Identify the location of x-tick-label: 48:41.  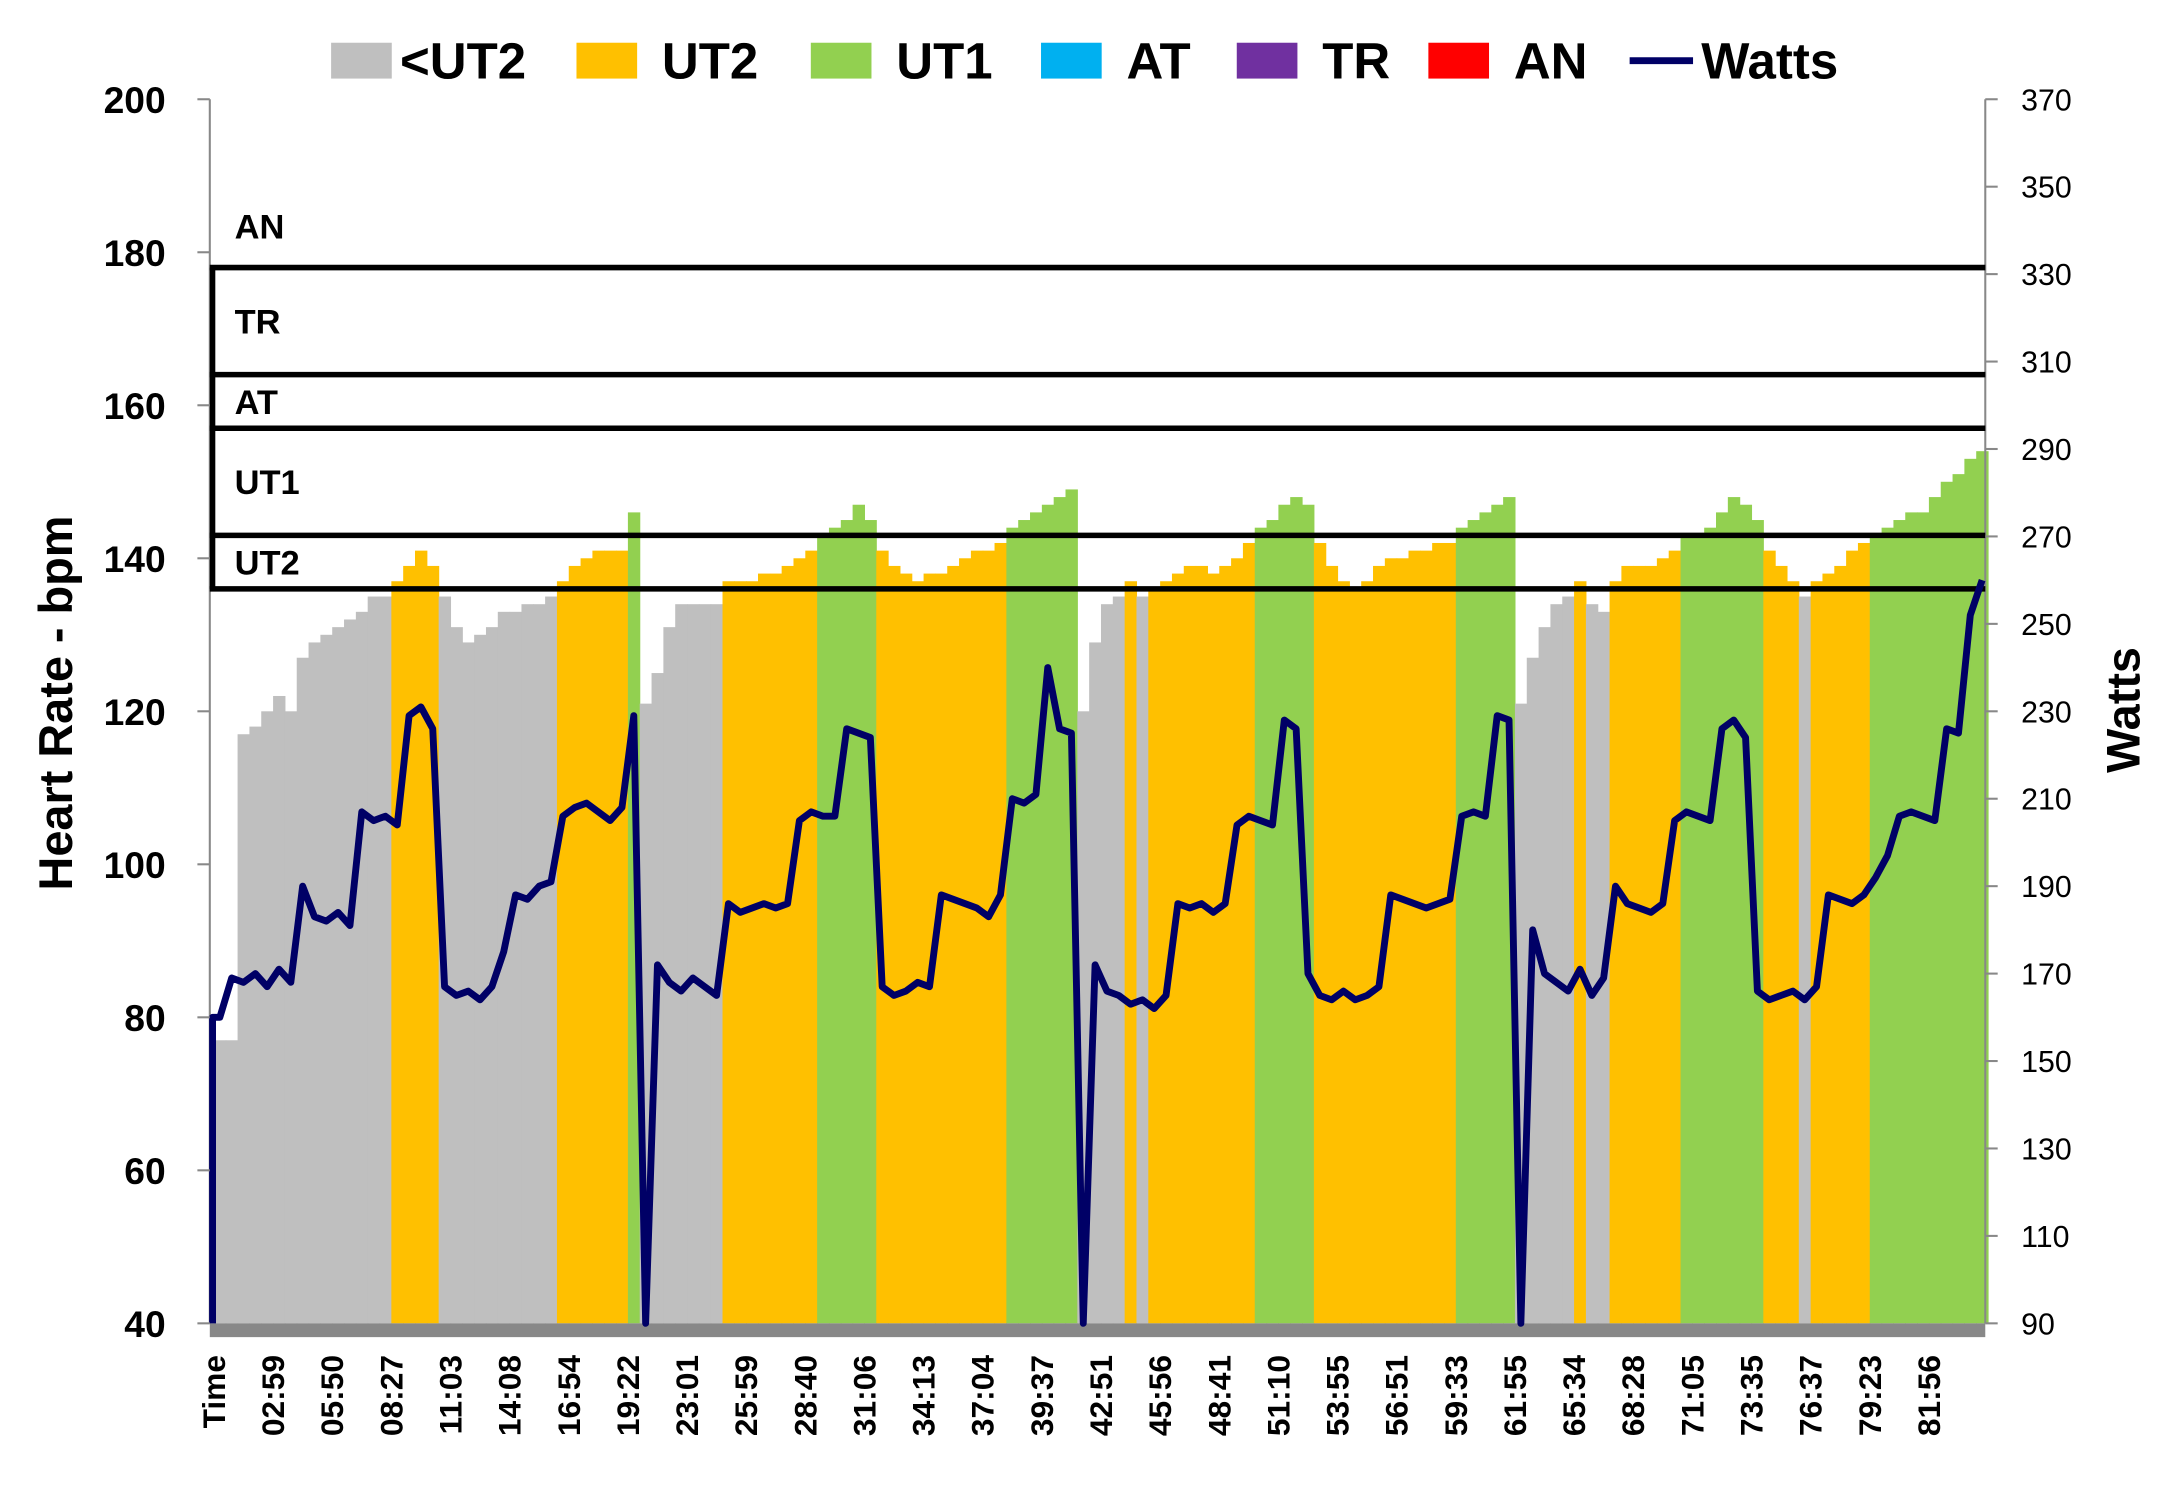
(1219, 1395).